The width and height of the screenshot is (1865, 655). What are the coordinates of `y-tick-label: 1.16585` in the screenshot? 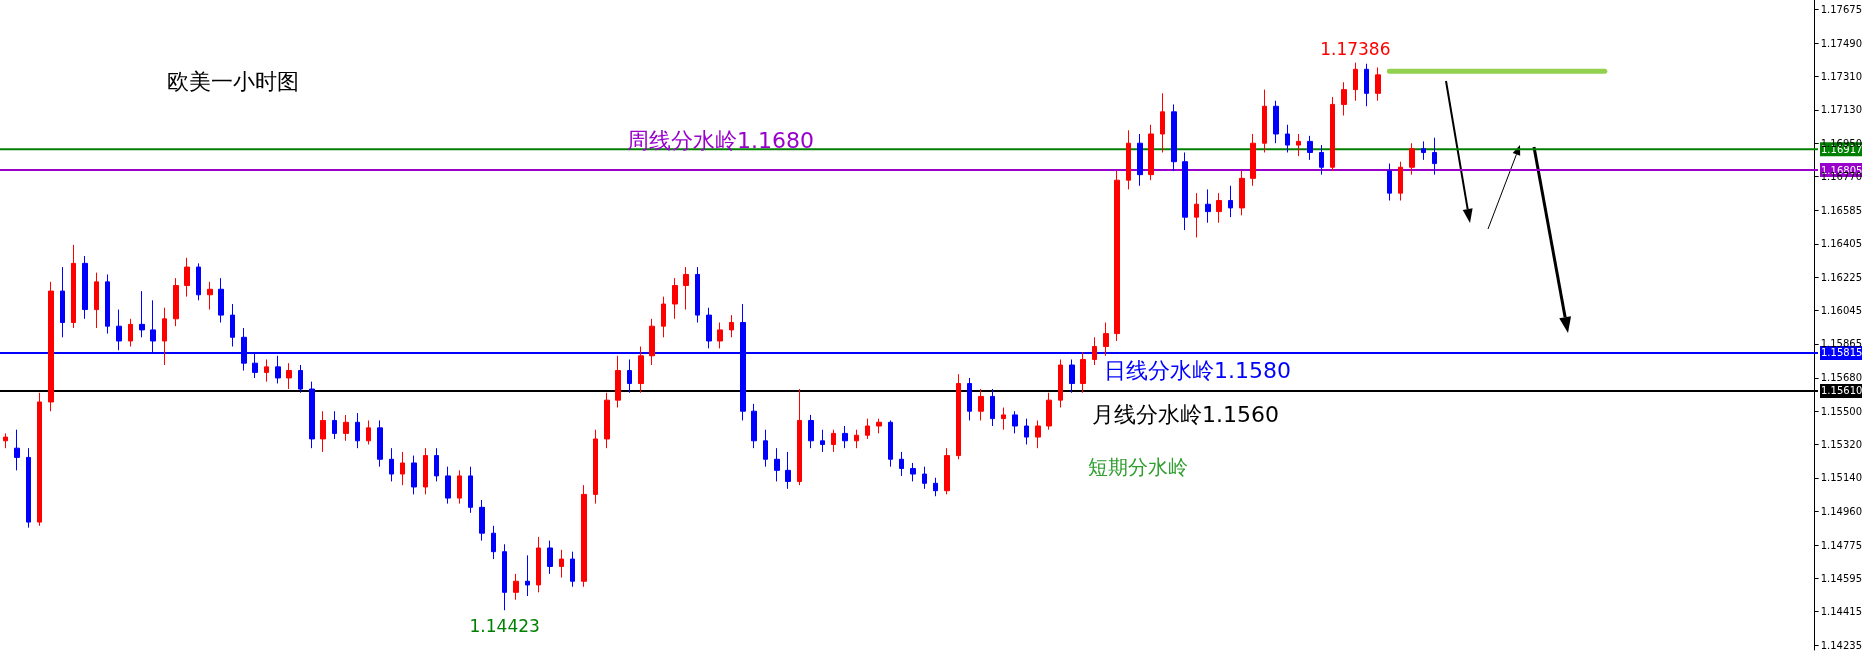 It's located at (1841, 211).